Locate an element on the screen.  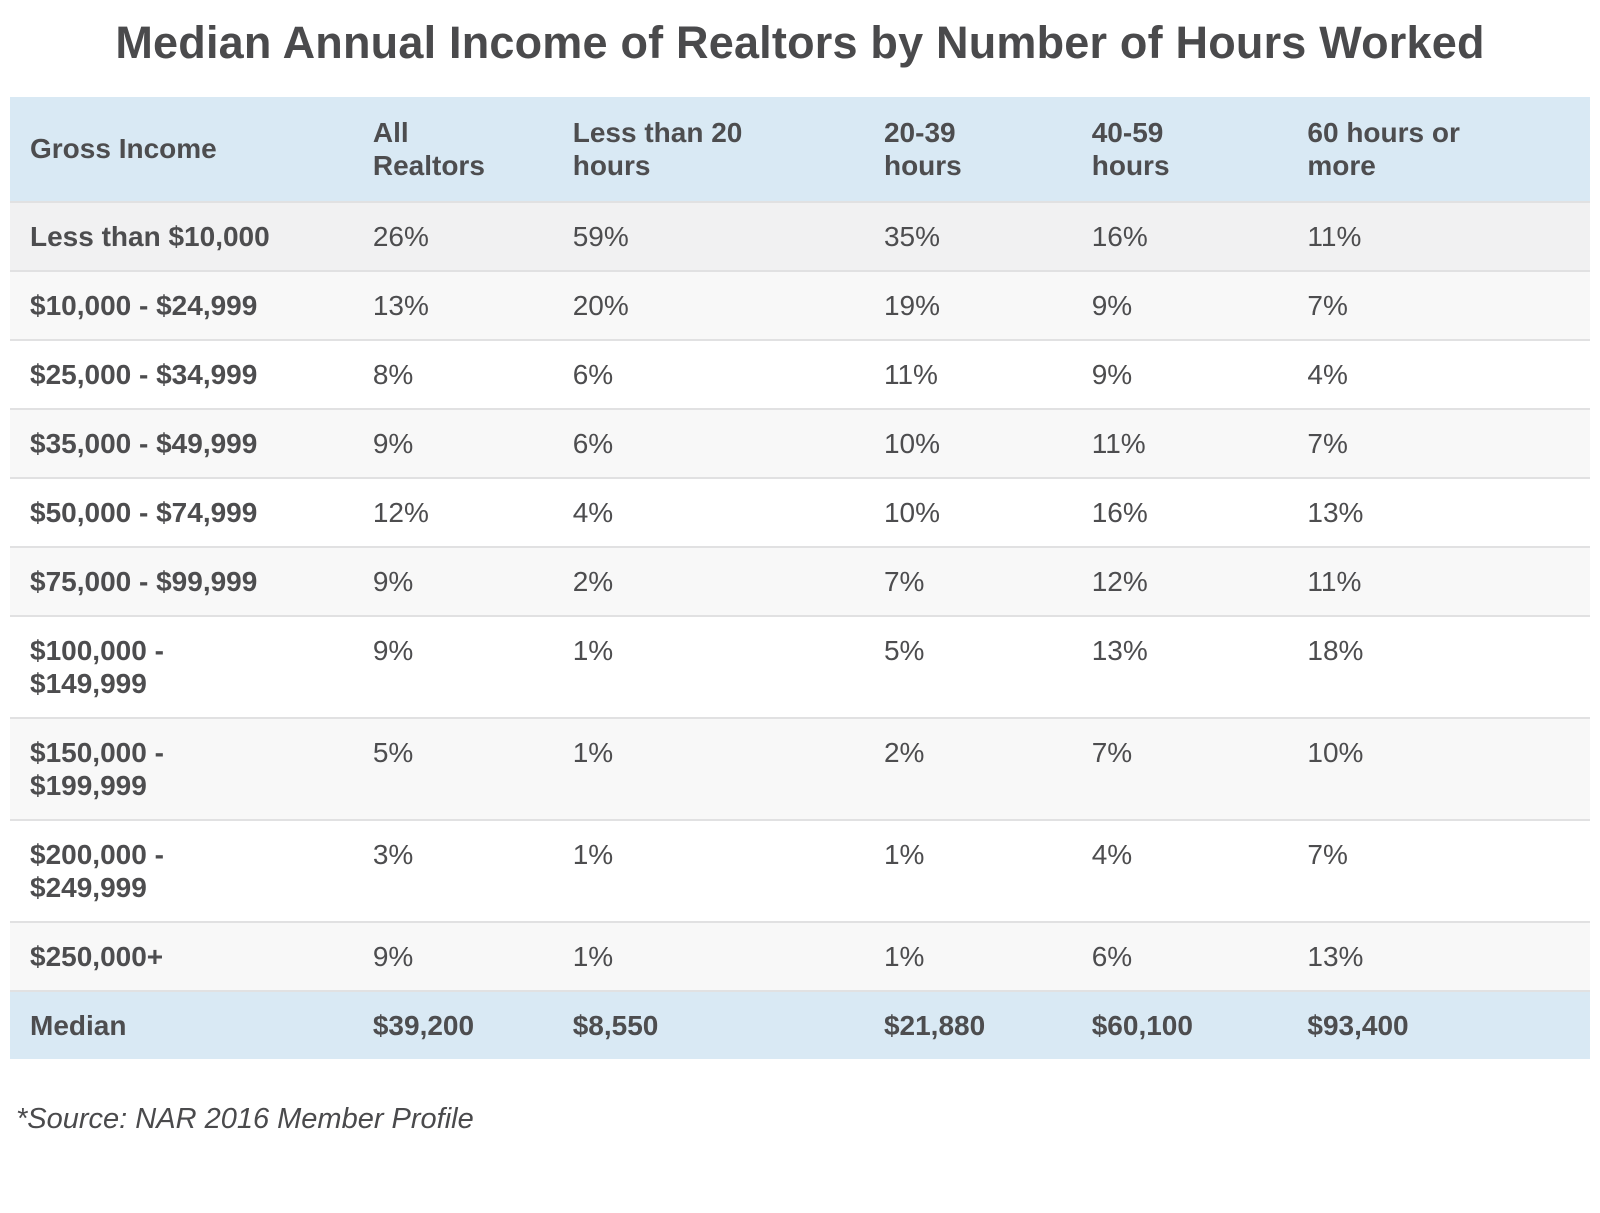
row-label-cell: $100,000 - $149,999 is located at coordinates (181, 666).